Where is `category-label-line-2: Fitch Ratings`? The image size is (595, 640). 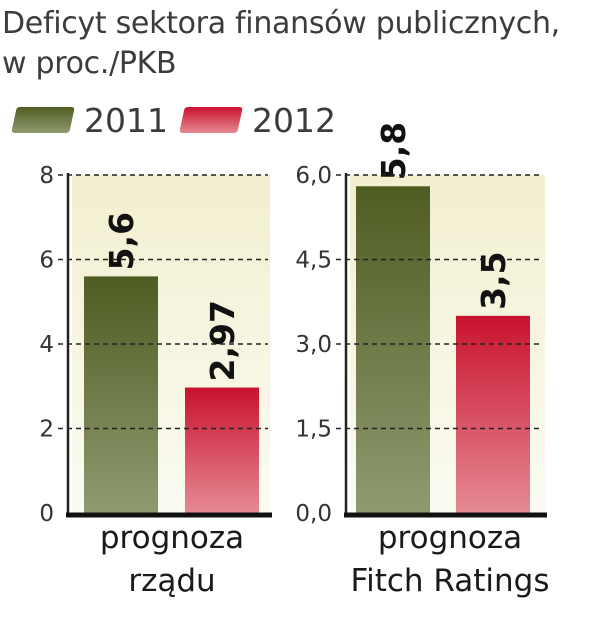 category-label-line-2: Fitch Ratings is located at coordinates (450, 581).